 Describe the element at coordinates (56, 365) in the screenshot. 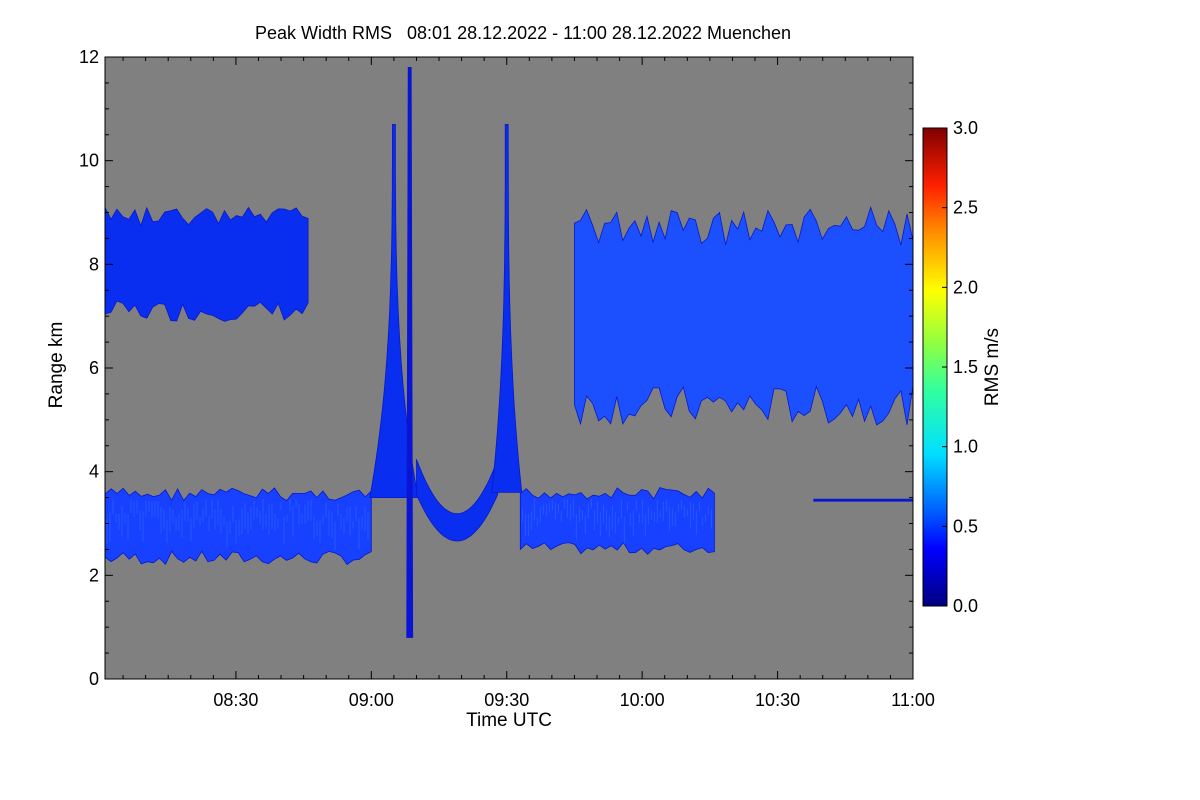

I see `y-axis-label: Range km` at that location.